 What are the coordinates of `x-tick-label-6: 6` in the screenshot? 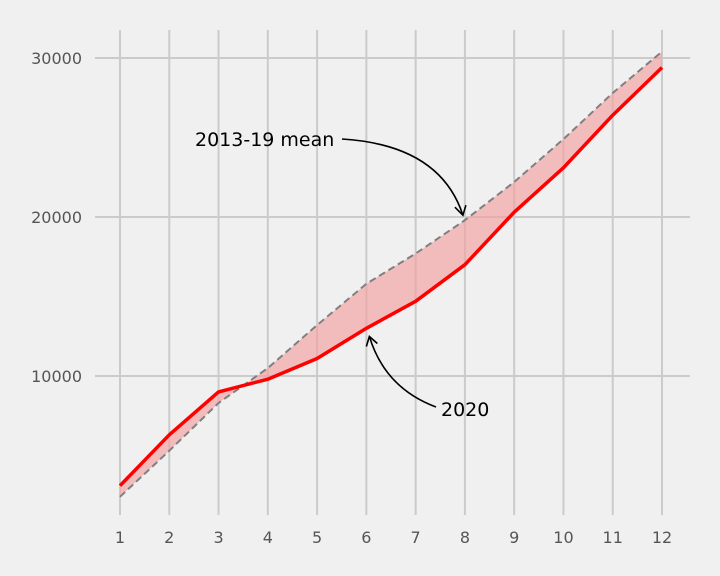 It's located at (366, 537).